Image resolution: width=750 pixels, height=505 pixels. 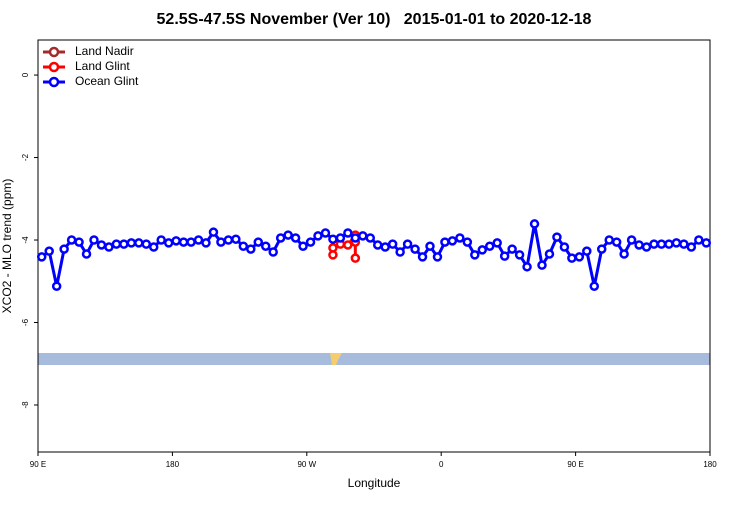 I want to click on y-tick-label: -8, so click(x=25, y=405).